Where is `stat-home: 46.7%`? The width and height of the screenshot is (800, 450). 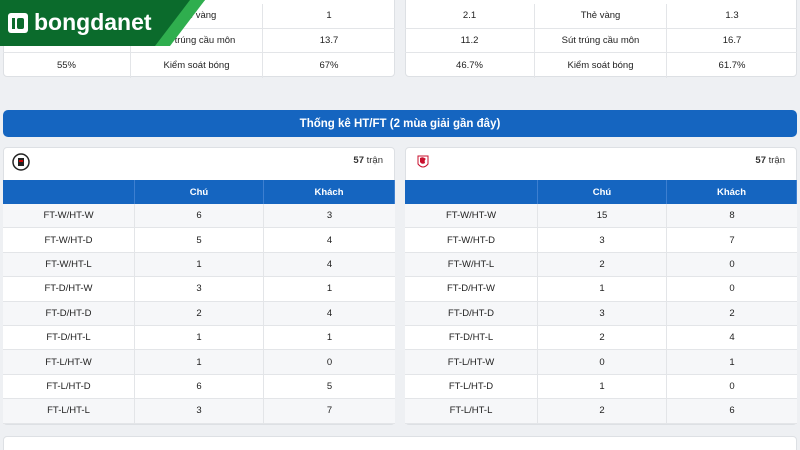 stat-home: 46.7% is located at coordinates (470, 65).